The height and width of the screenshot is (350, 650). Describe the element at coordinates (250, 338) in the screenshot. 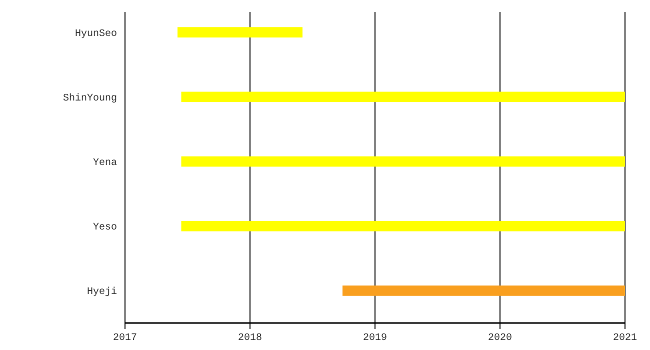

I see `x-tick-label: 2018` at that location.